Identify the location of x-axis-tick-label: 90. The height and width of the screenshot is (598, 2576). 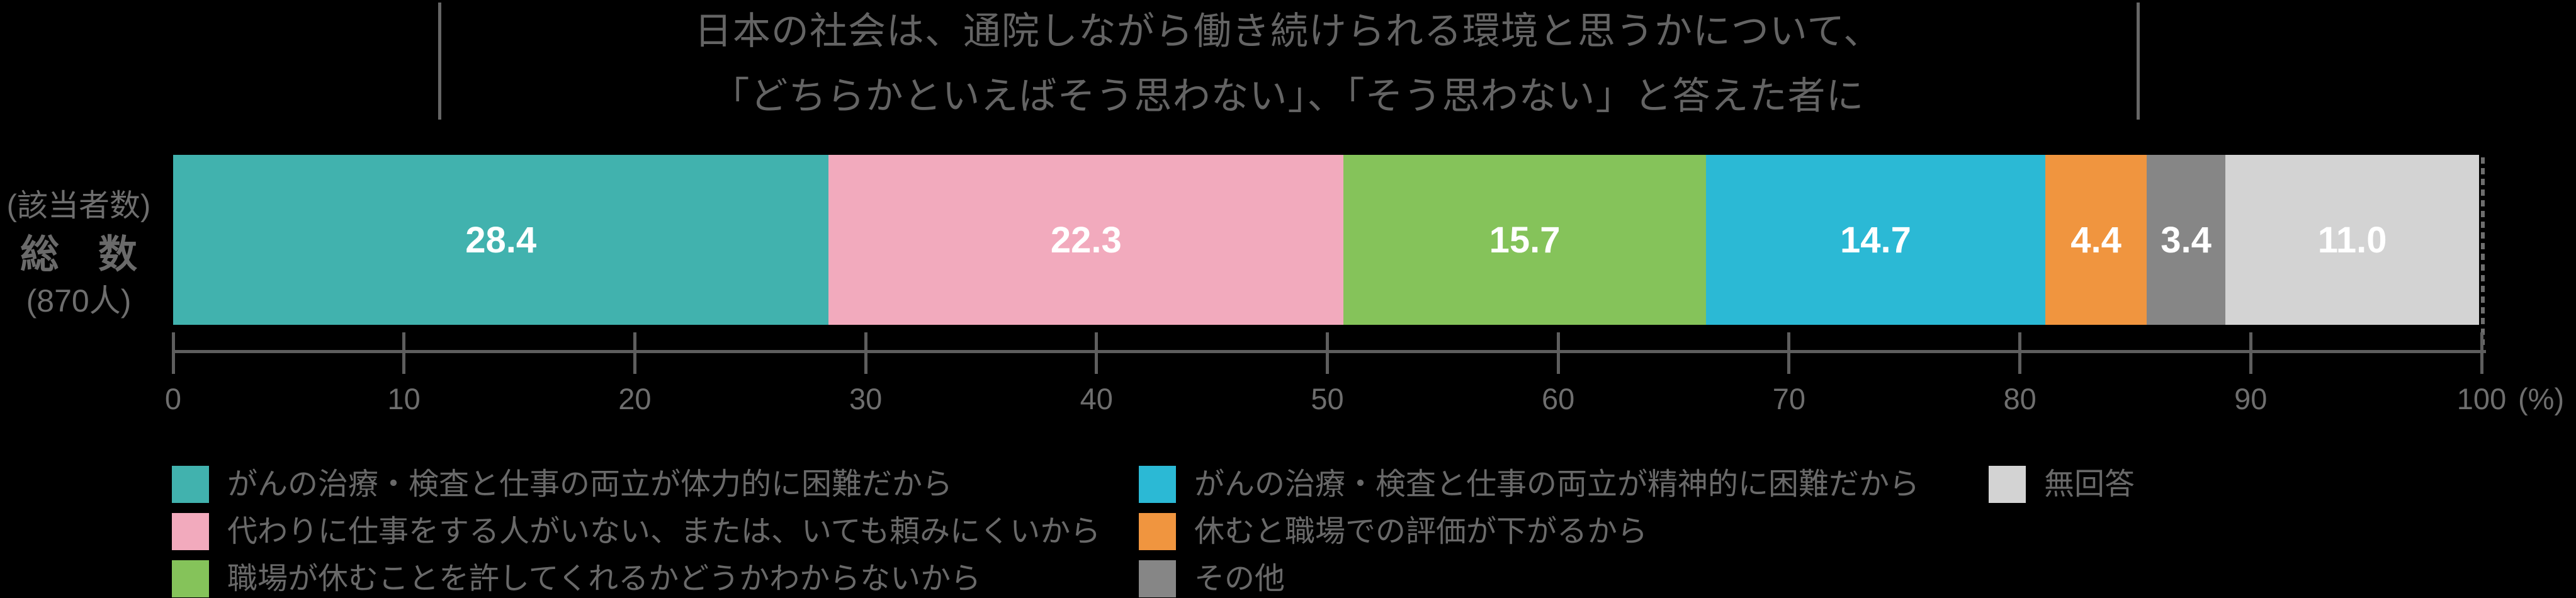
(2251, 398).